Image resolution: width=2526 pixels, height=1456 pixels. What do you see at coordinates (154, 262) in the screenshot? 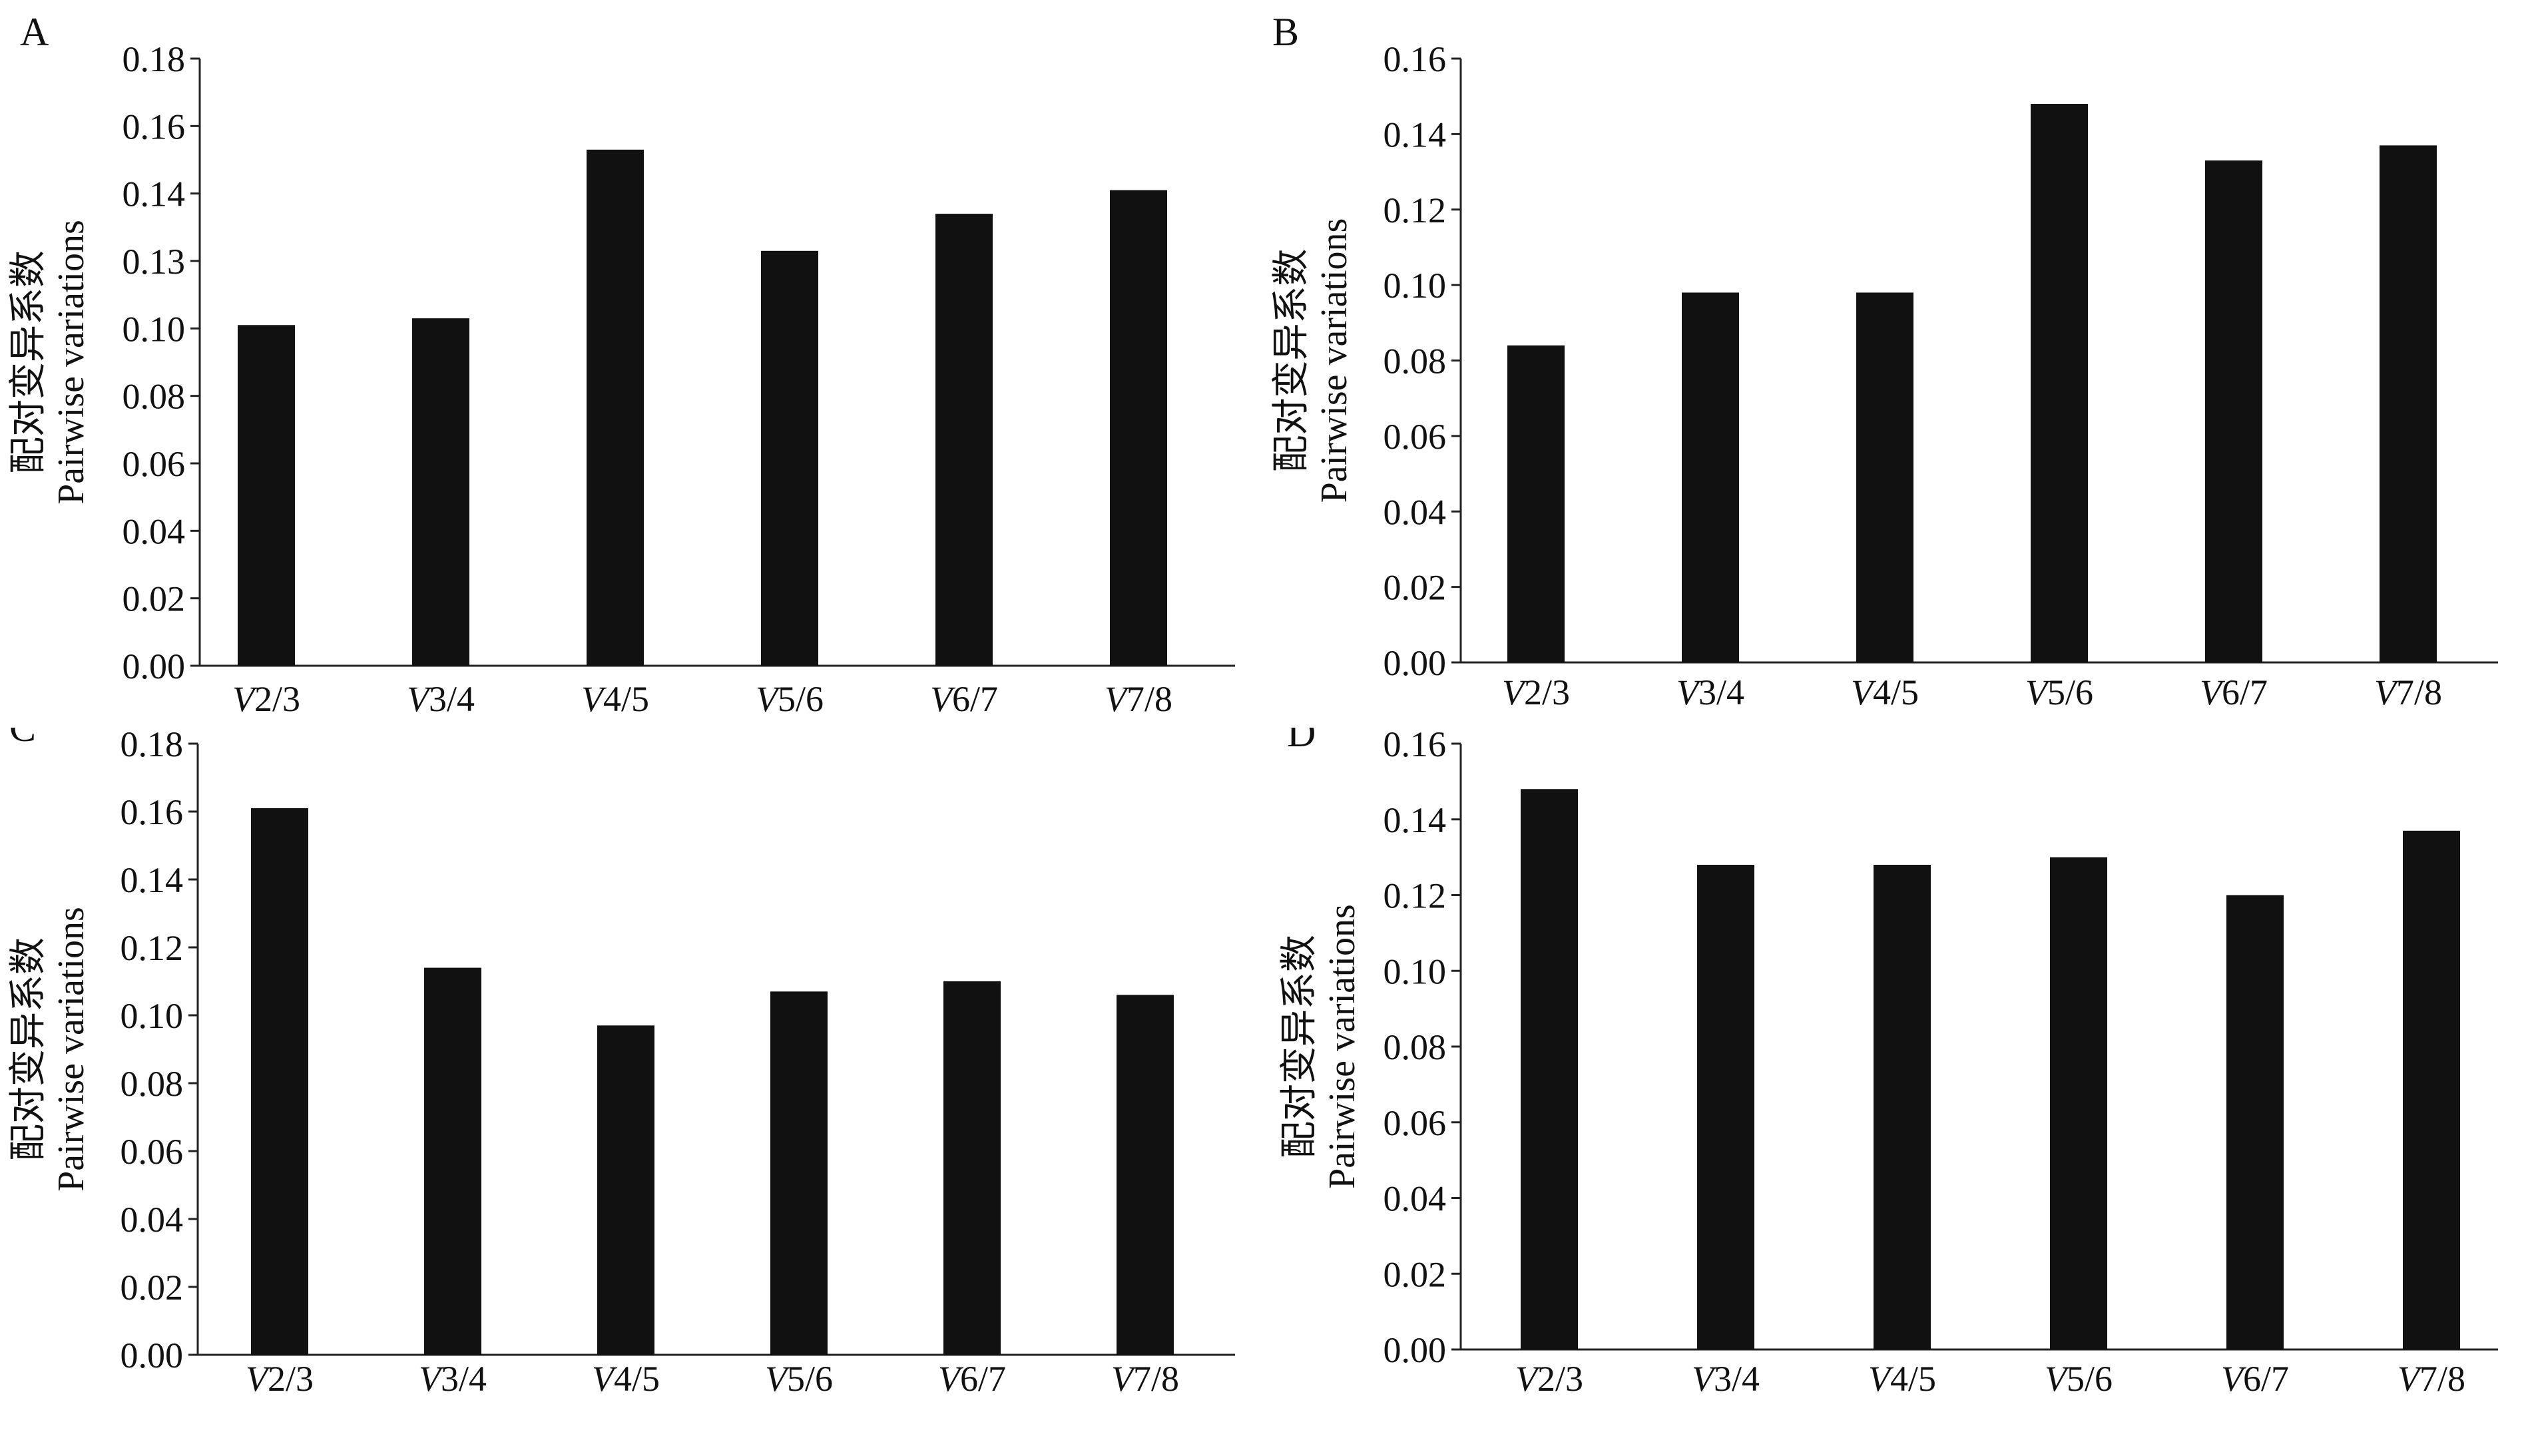
I see `y-tick-label: 0.13` at bounding box center [154, 262].